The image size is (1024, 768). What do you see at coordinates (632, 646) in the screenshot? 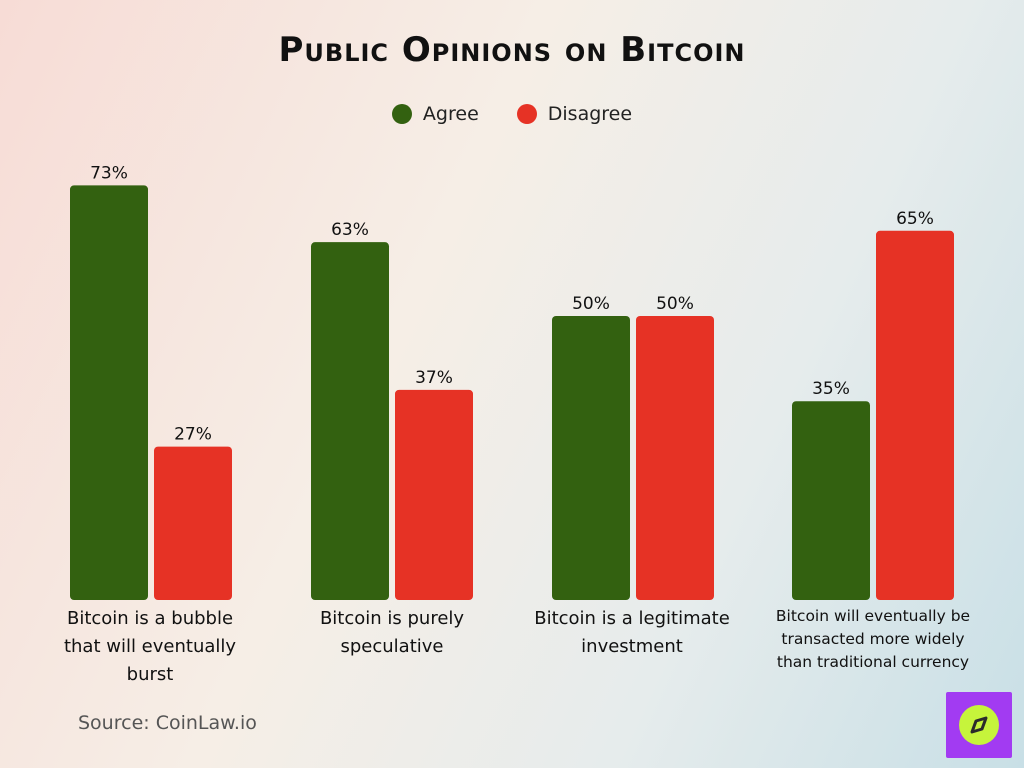
I see `category-label-line: investment` at bounding box center [632, 646].